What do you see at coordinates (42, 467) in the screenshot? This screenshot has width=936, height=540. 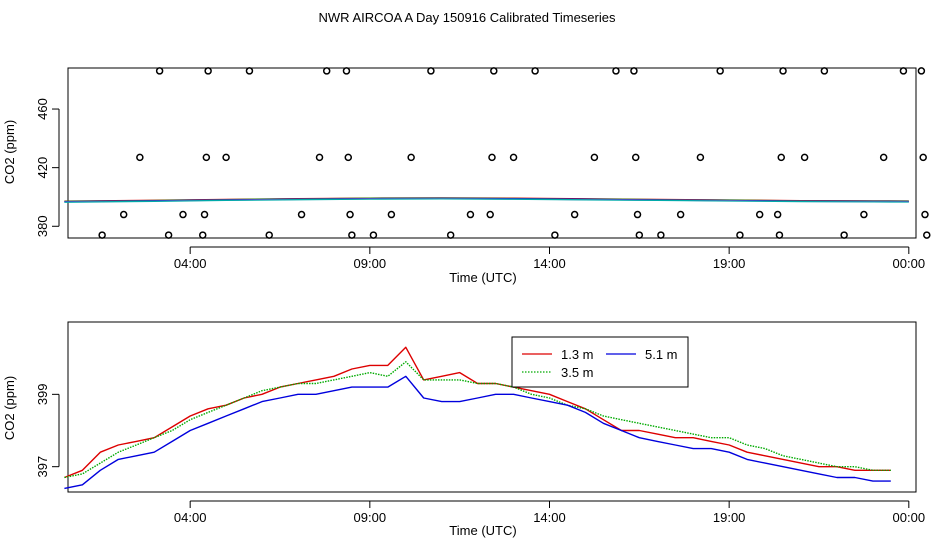 I see `bottom-y-tick-label: 397` at bounding box center [42, 467].